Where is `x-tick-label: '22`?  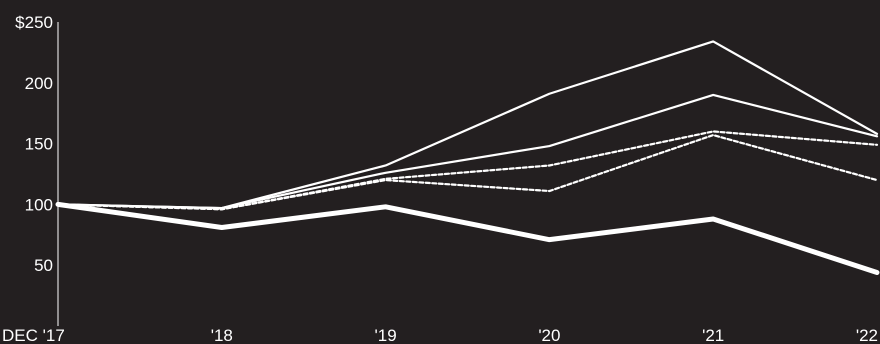
x-tick-label: '22 is located at coordinates (867, 335).